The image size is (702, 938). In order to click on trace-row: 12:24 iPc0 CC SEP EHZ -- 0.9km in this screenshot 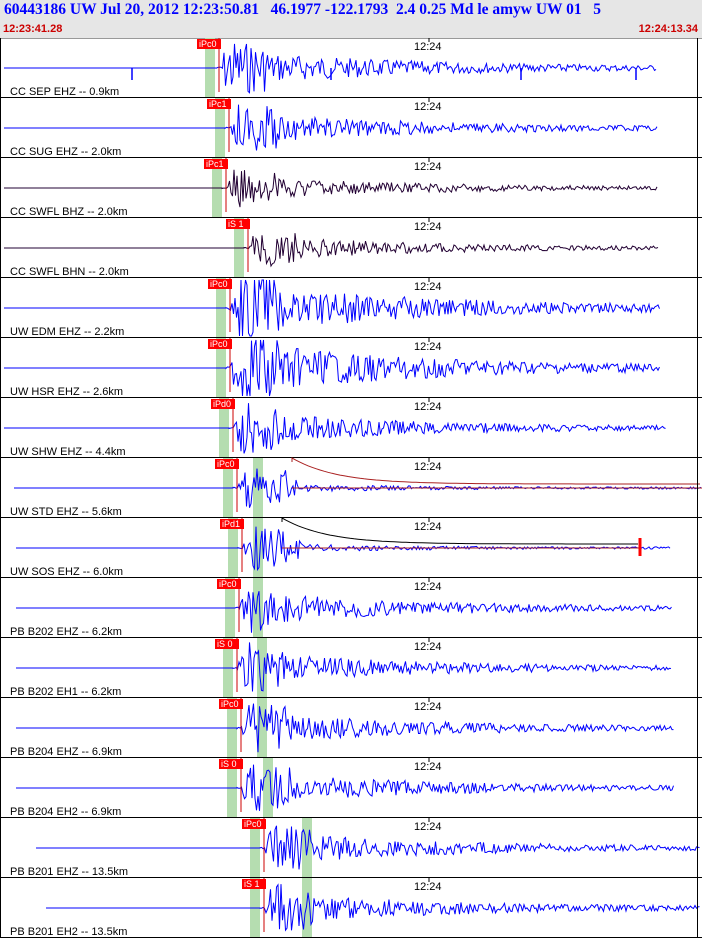, I will do `click(351, 68)`.